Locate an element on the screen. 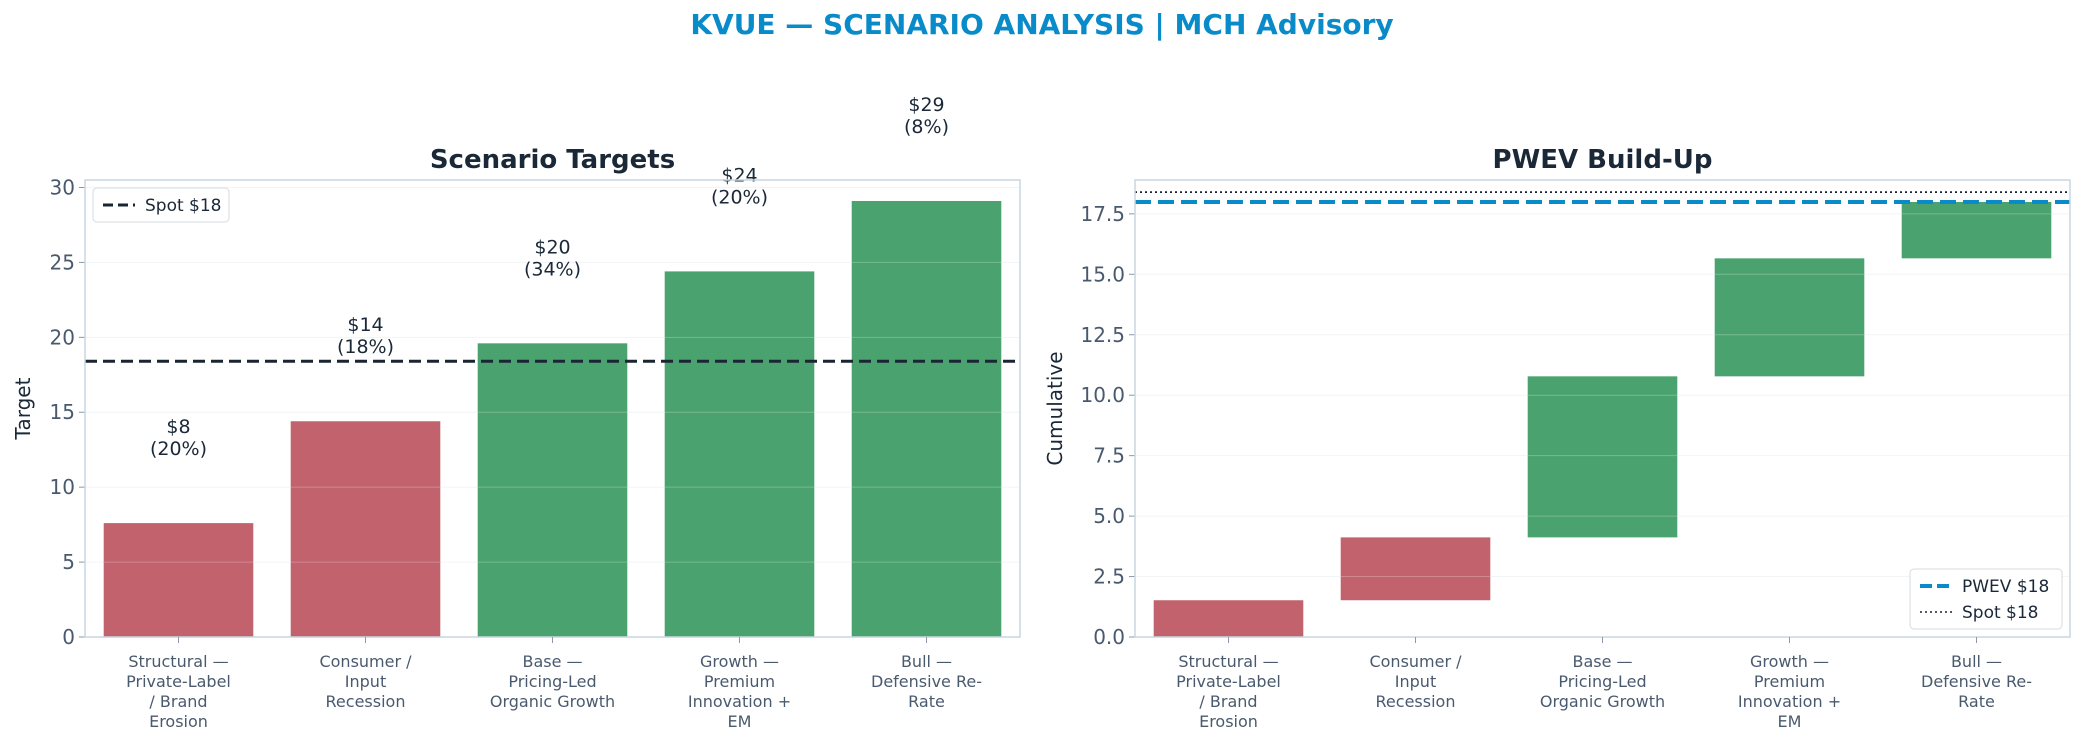 Image resolution: width=2084 pixels, height=742 pixels. y-tick-label: 25 is located at coordinates (62, 262).